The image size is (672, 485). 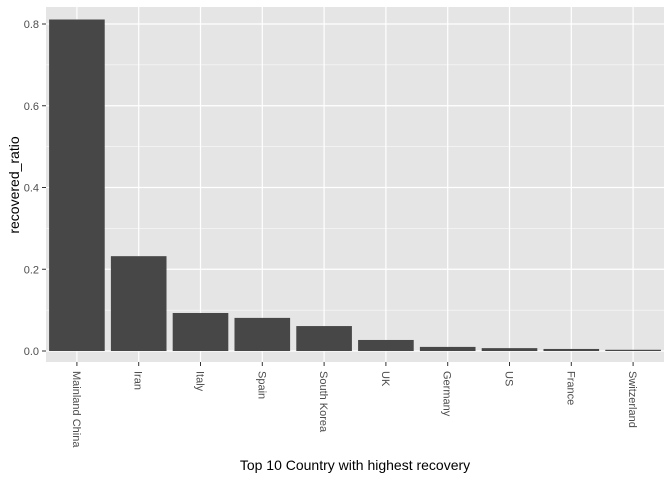 What do you see at coordinates (200, 381) in the screenshot?
I see `x-tick-label: Italy` at bounding box center [200, 381].